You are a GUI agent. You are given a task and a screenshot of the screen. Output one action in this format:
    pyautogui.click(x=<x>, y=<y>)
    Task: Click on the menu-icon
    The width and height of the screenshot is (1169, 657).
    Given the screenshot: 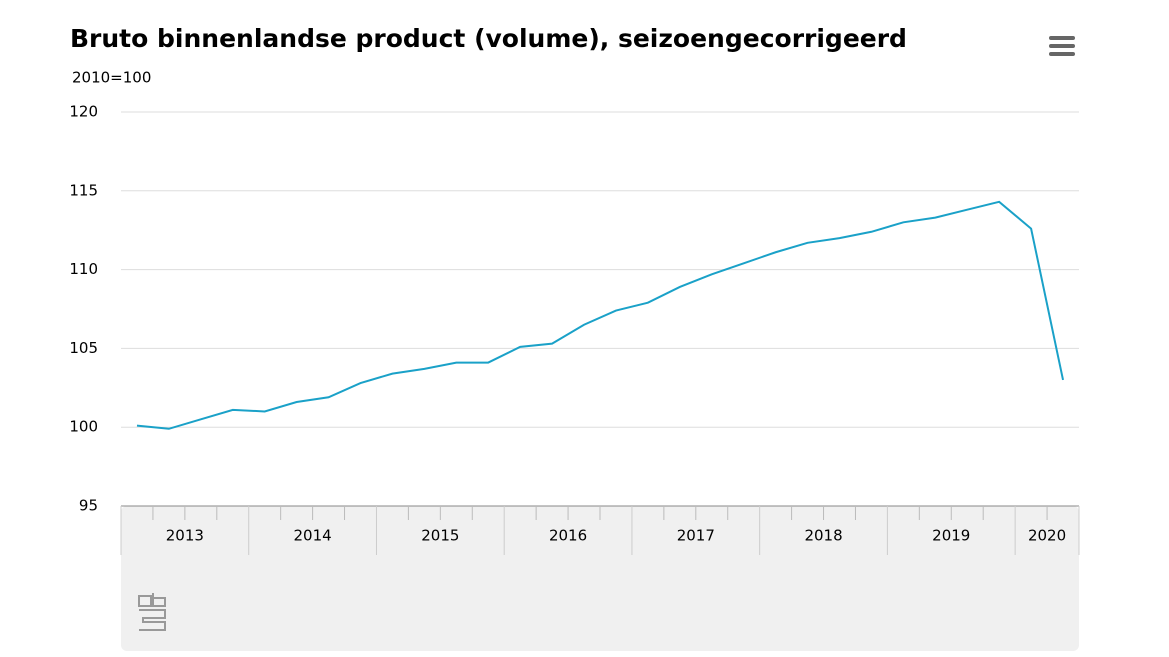 What is the action you would take?
    pyautogui.click(x=1062, y=46)
    